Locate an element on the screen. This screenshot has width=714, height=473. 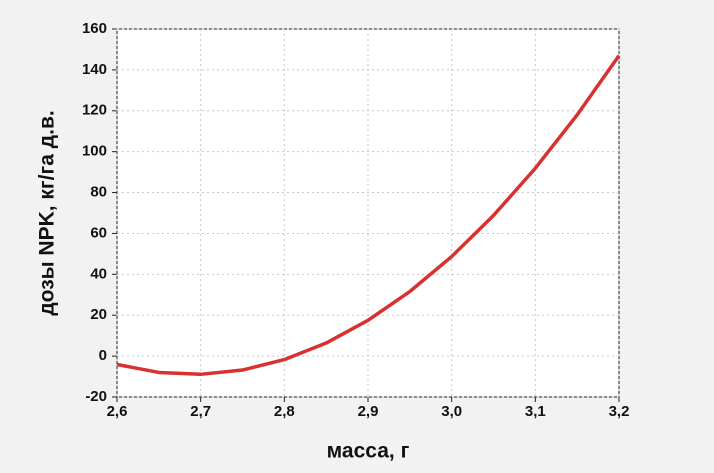
x-tick-label: 2,7 is located at coordinates (200, 411).